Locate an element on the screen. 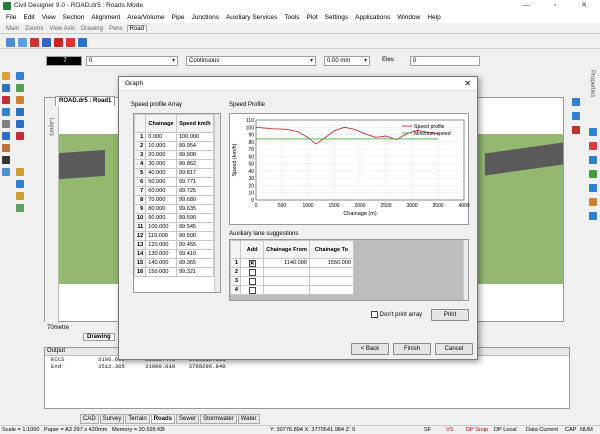  select-icon is located at coordinates (6, 88).